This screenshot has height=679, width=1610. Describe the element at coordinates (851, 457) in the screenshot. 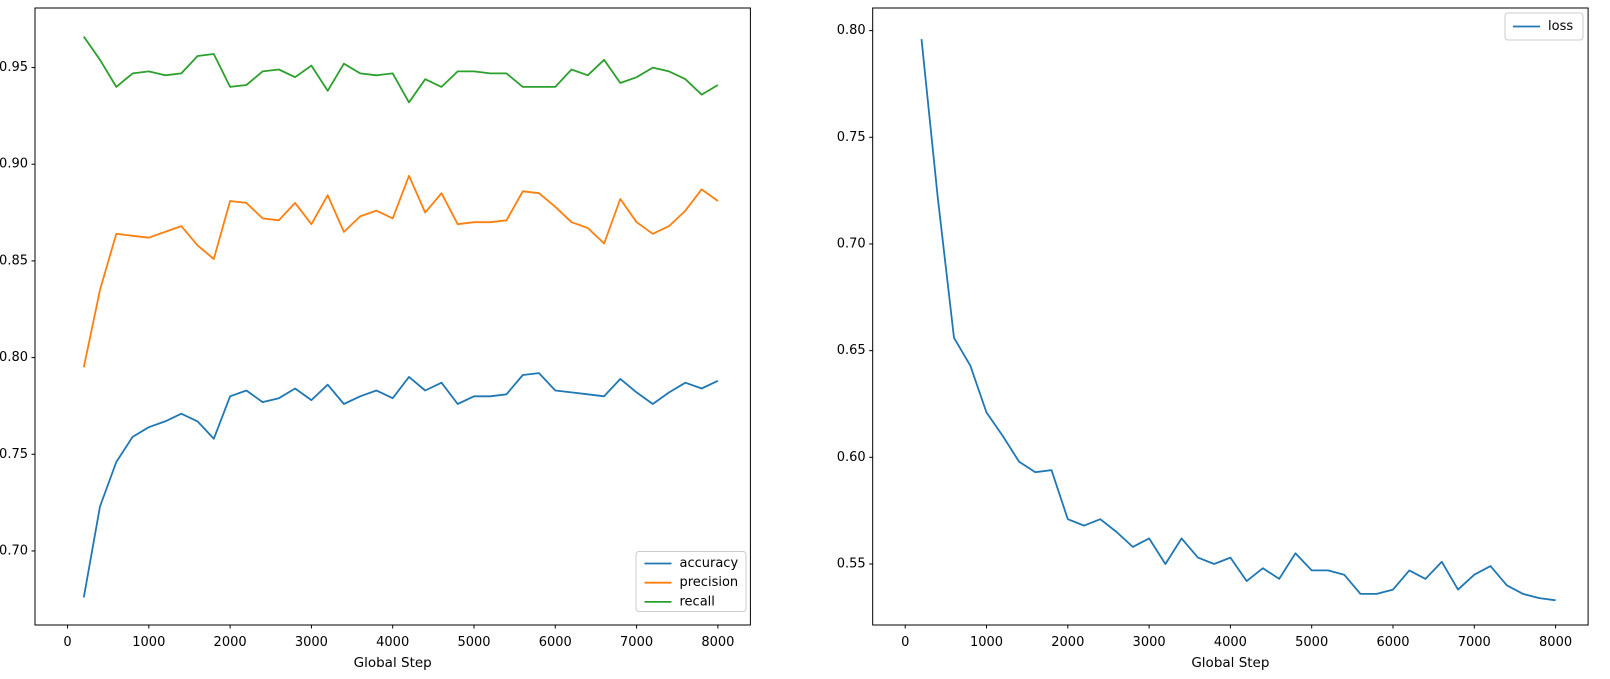

I see `y-tick-label: 0.60` at that location.